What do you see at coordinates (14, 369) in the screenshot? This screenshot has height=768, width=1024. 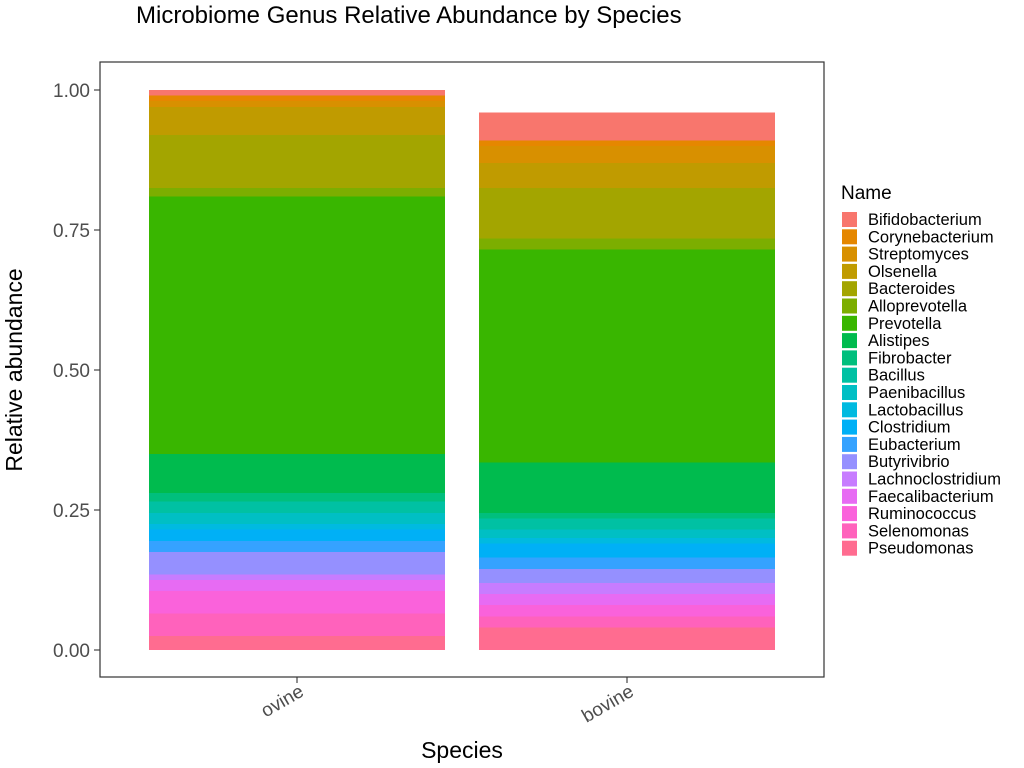 I see `y-axis-title: Relative abundance` at bounding box center [14, 369].